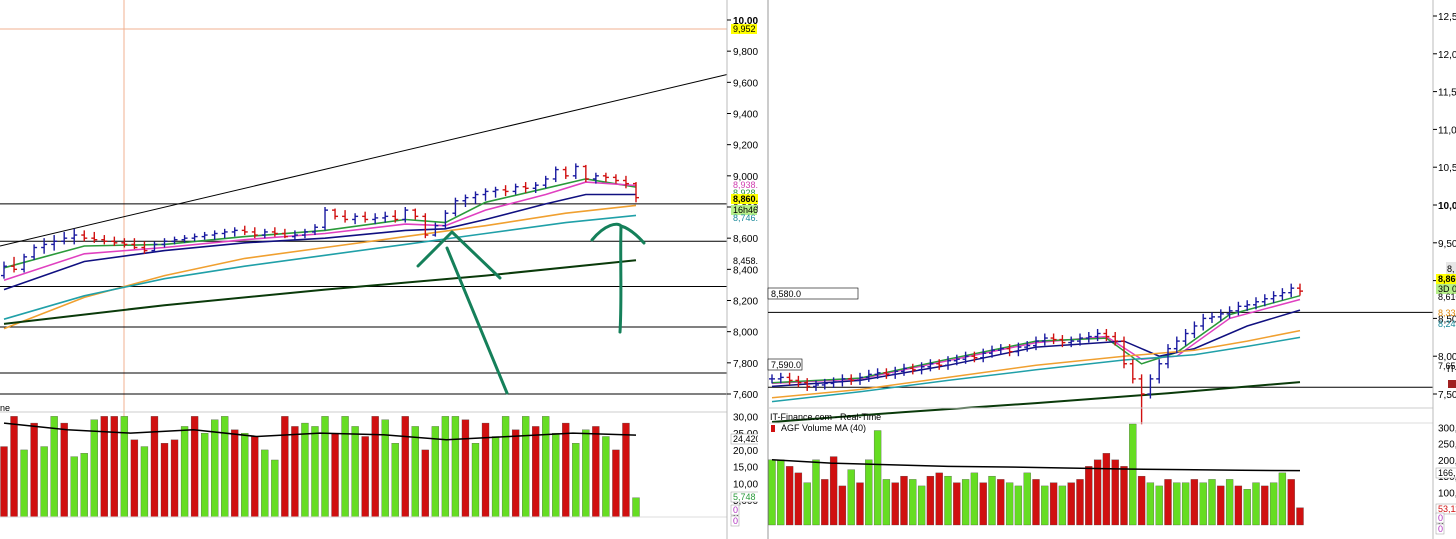 Image resolution: width=1456 pixels, height=539 pixels. What do you see at coordinates (1036, 465) in the screenshot?
I see `volume-ma-line` at bounding box center [1036, 465].